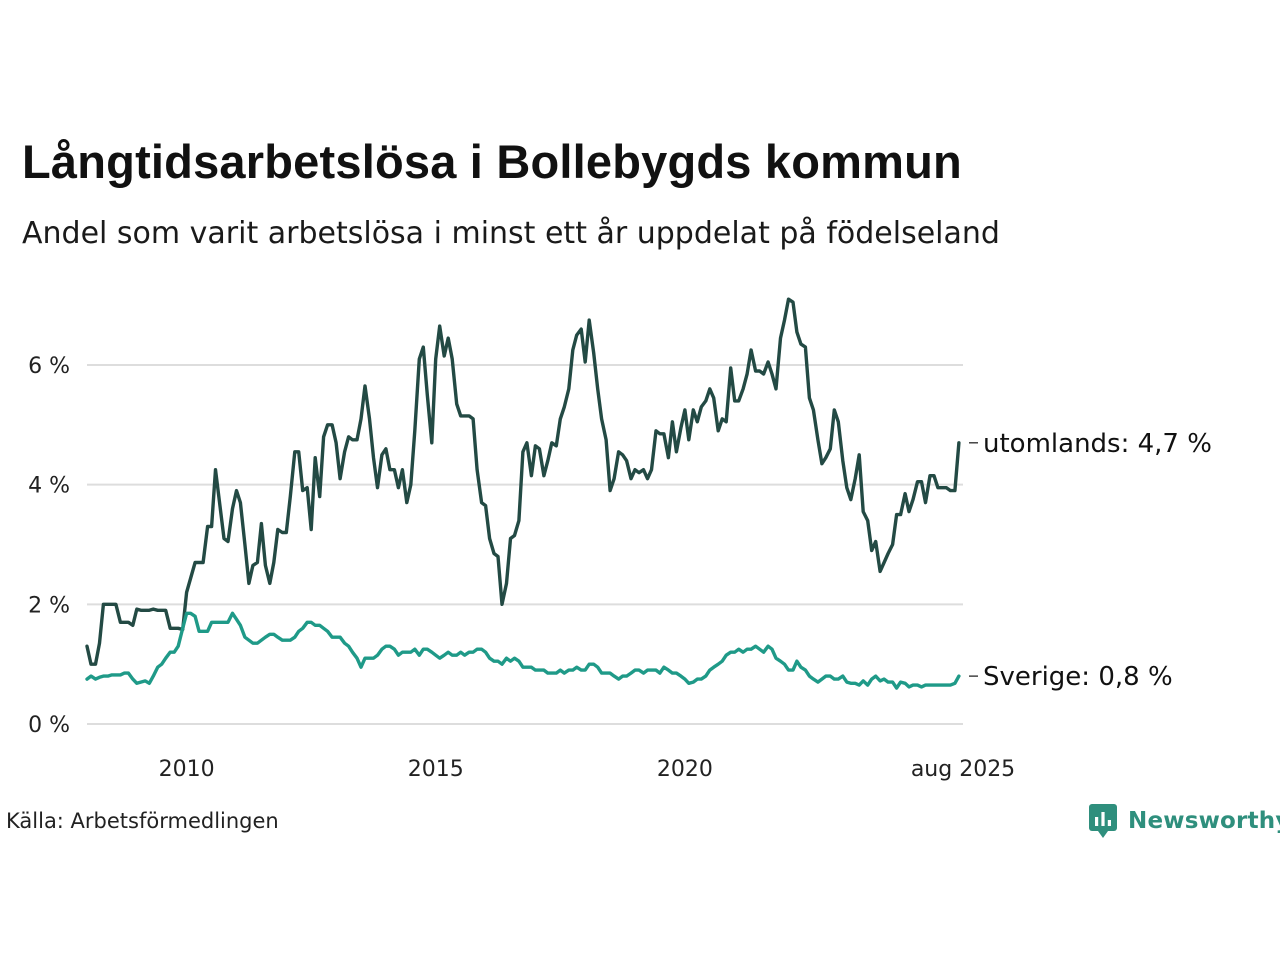 Image resolution: width=1280 pixels, height=960 pixels. Describe the element at coordinates (1103, 821) in the screenshot. I see `newsworthy-logo-icon` at that location.